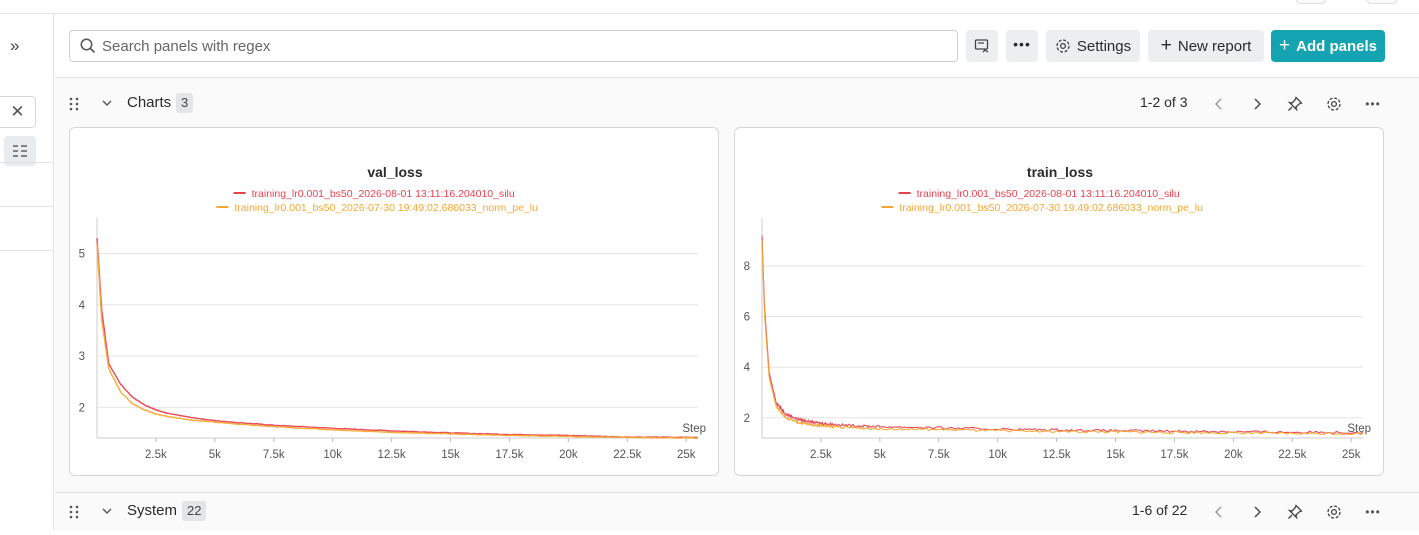 The height and width of the screenshot is (535, 1419). What do you see at coordinates (88, 46) in the screenshot?
I see `search-icon` at bounding box center [88, 46].